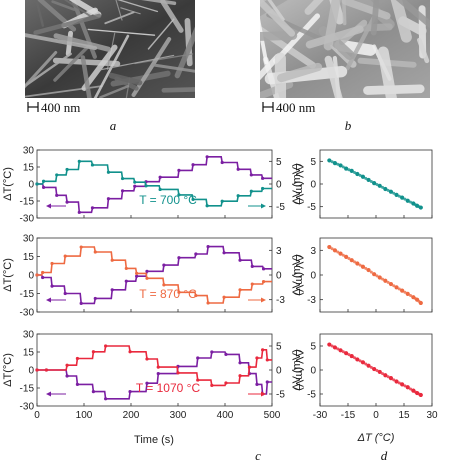 The image size is (454, 464). What do you see at coordinates (60, 107) in the screenshot?
I see `scalebar-a-label: 400 nm` at bounding box center [60, 107].